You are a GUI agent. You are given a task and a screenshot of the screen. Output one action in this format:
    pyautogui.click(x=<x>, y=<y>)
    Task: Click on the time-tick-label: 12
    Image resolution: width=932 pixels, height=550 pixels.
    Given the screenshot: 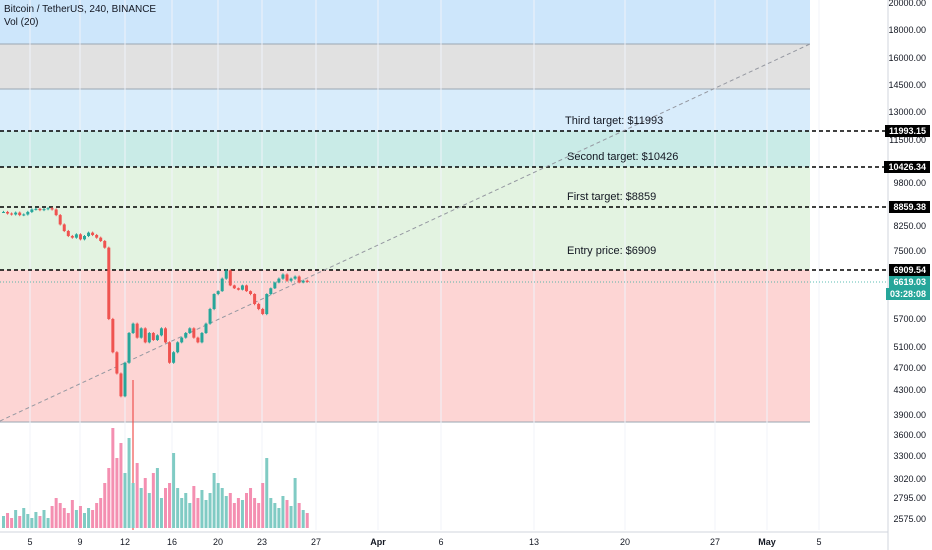 What is the action you would take?
    pyautogui.click(x=125, y=542)
    